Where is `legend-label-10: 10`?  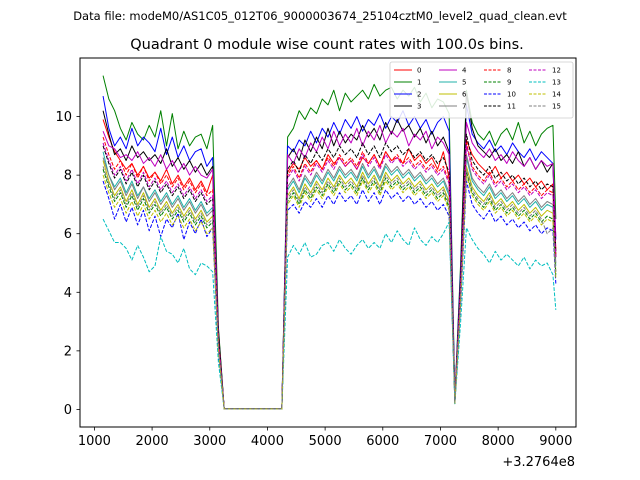
legend-label-10: 10 is located at coordinates (511, 95).